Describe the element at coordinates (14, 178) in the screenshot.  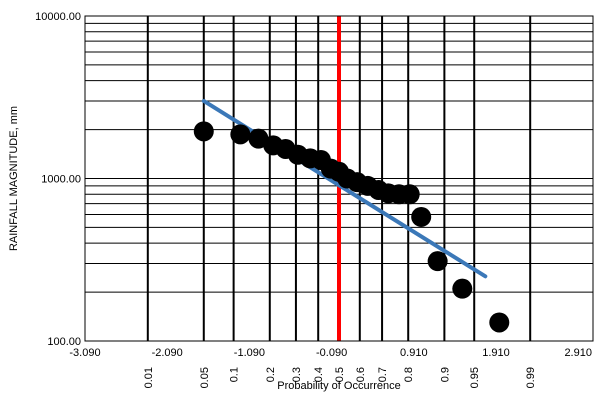
I see `y-axis-label: RAINFALL MAGNITUDE, mm` at that location.